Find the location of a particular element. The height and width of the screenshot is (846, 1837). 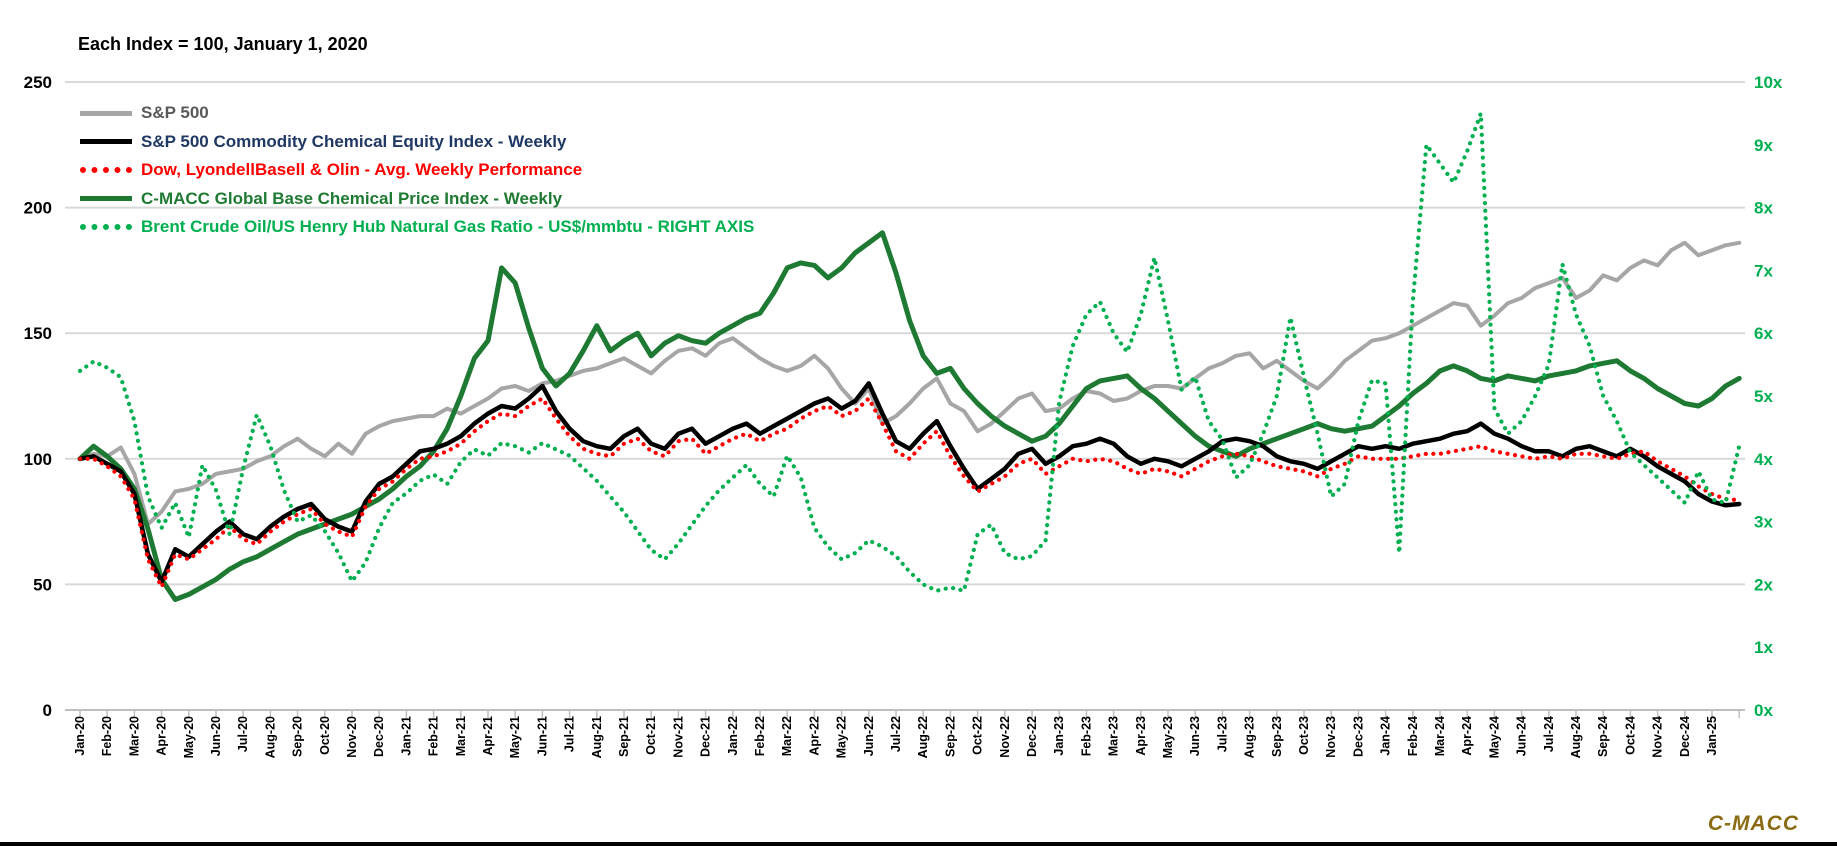

y-right-tick-label: 5x is located at coordinates (1763, 396).